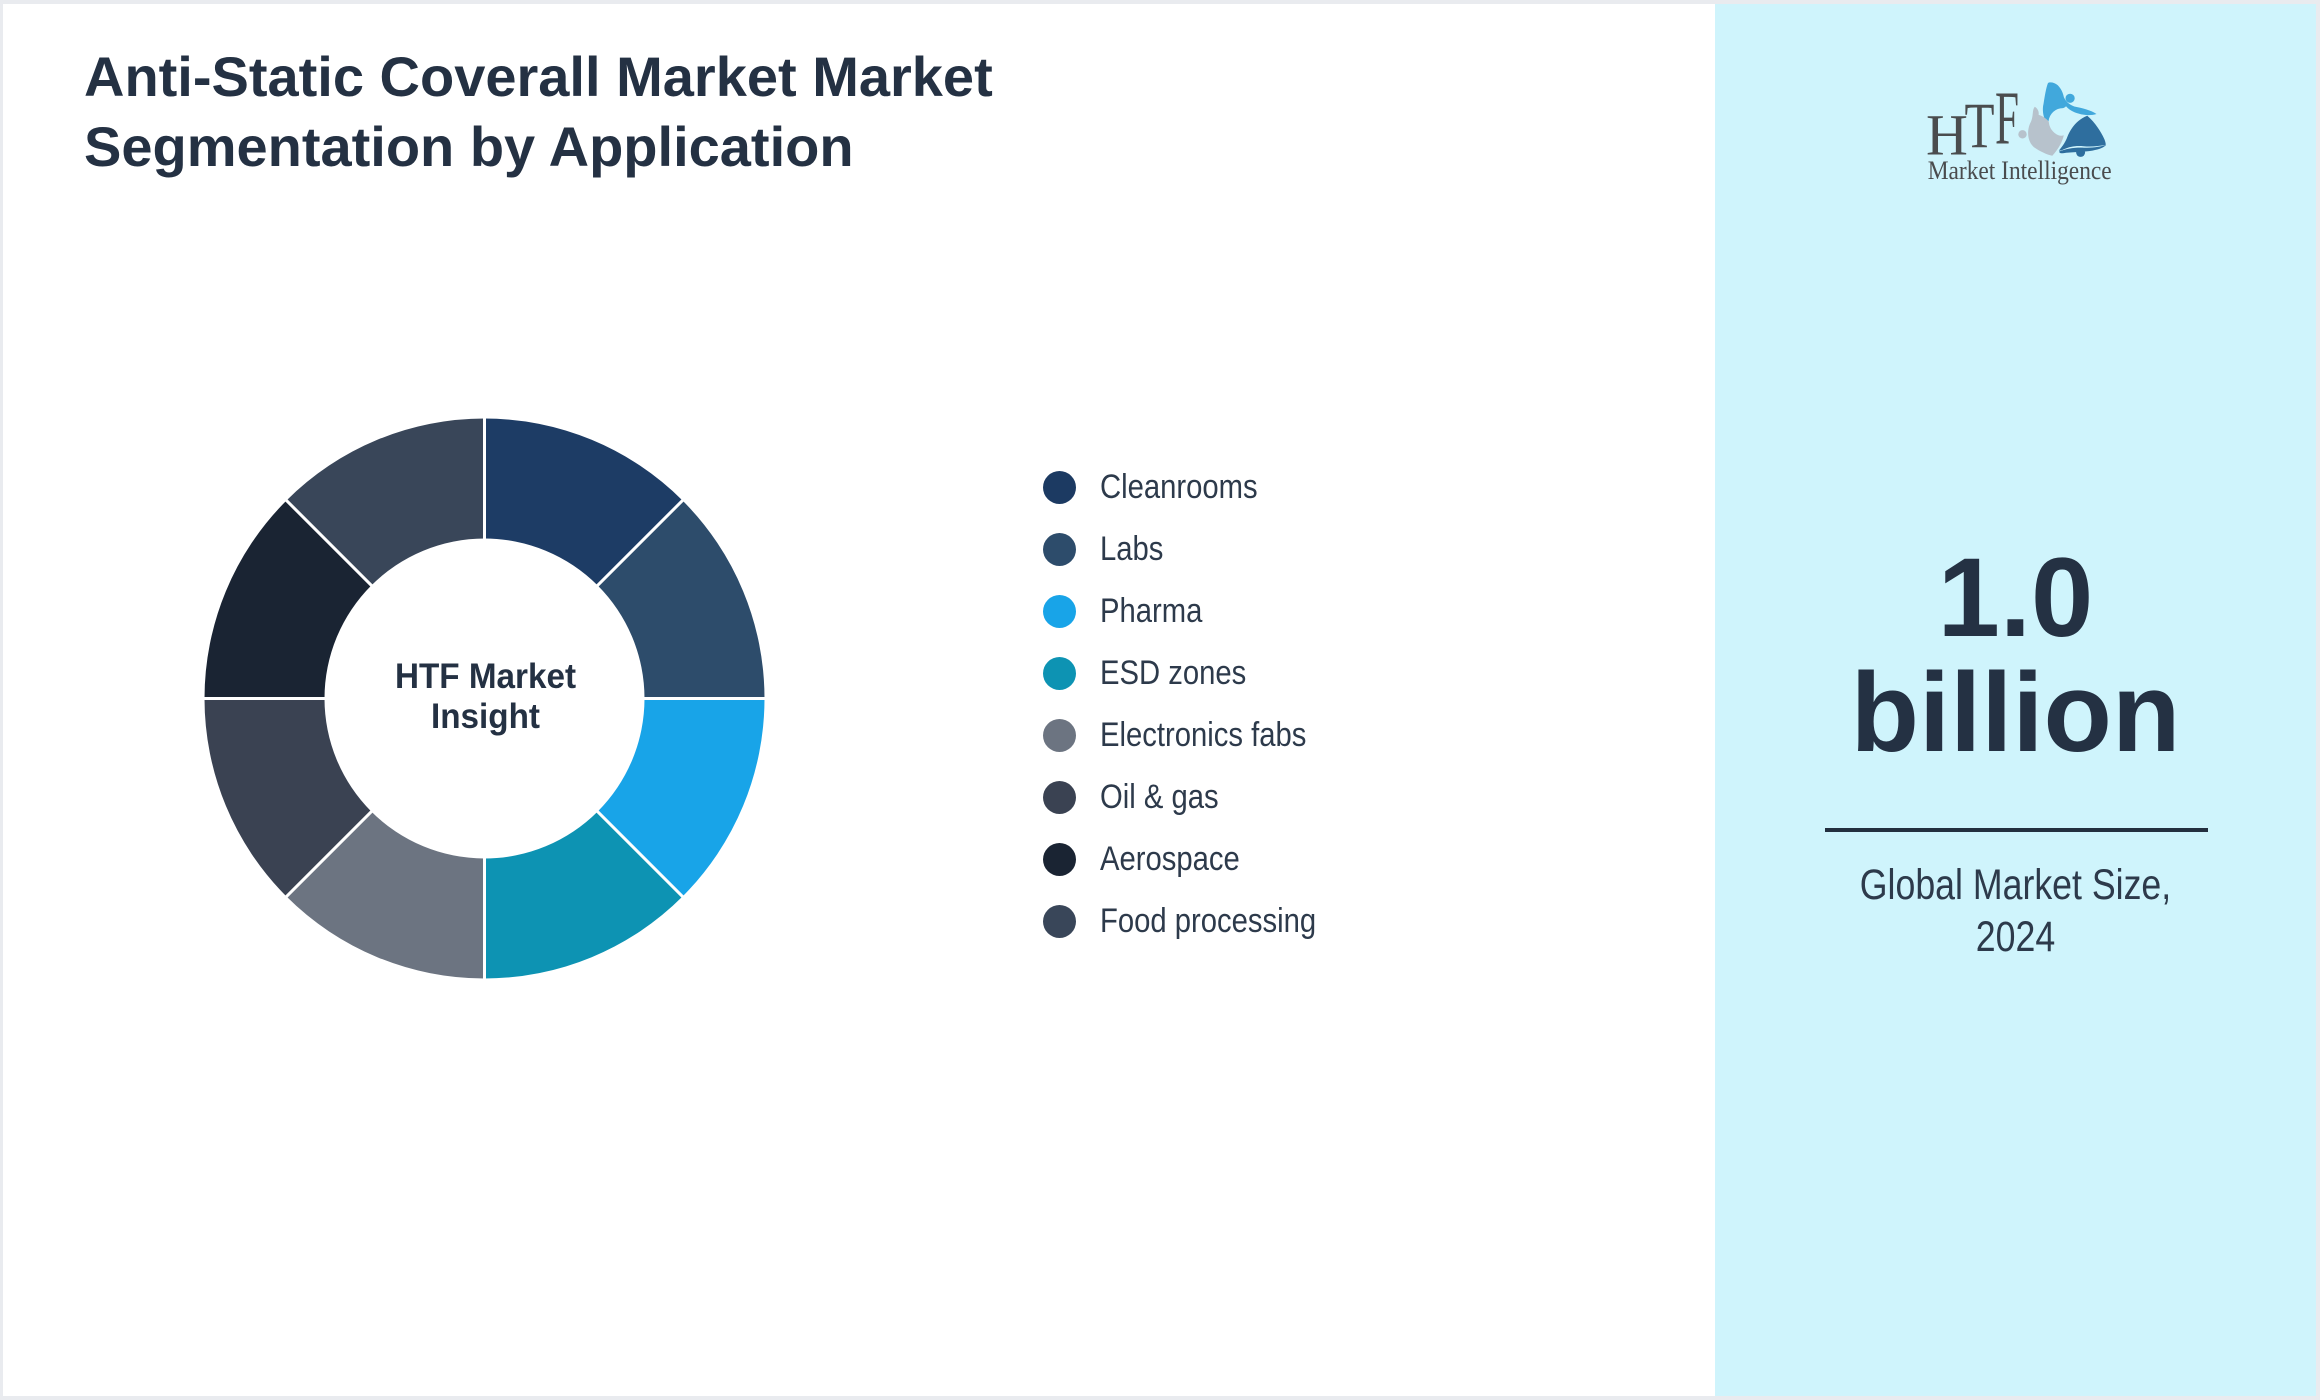  What do you see at coordinates (1980, 126) in the screenshot?
I see `svg-text: T` at bounding box center [1980, 126].